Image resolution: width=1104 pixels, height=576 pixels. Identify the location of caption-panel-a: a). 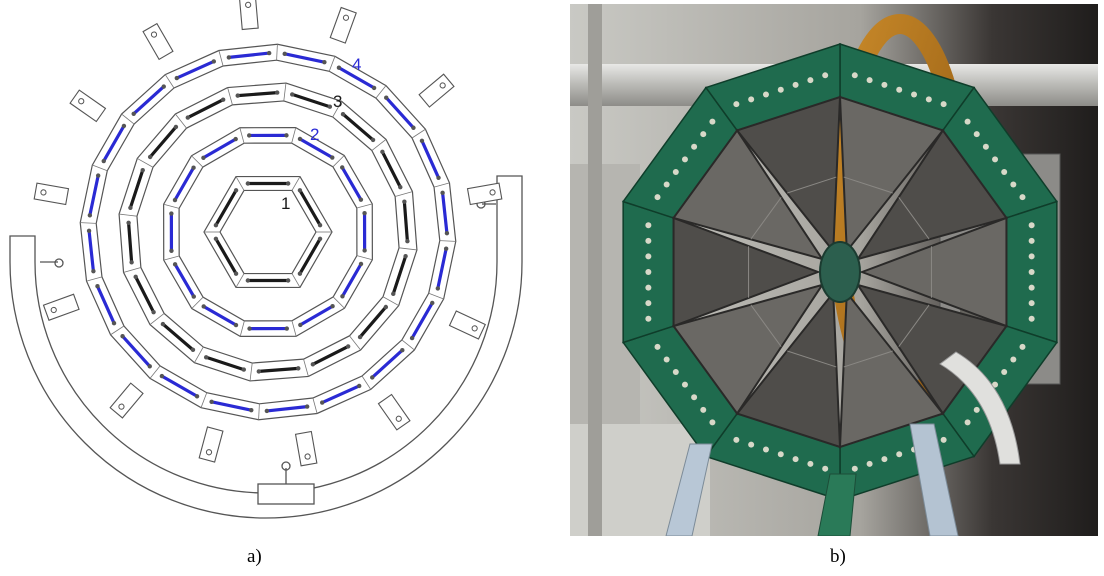
(254, 556).